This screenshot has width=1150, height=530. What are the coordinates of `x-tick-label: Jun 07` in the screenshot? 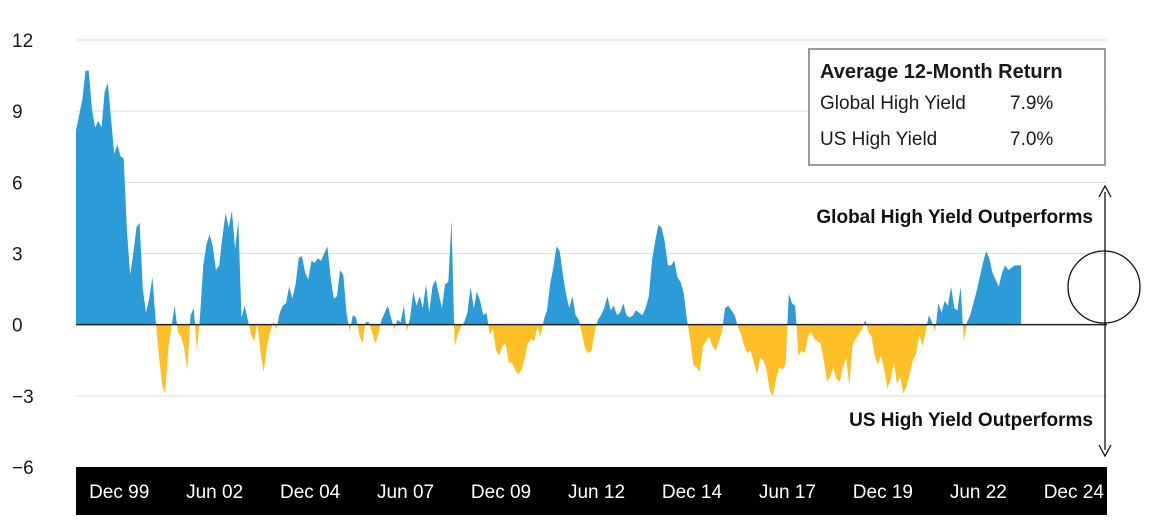 It's located at (405, 492).